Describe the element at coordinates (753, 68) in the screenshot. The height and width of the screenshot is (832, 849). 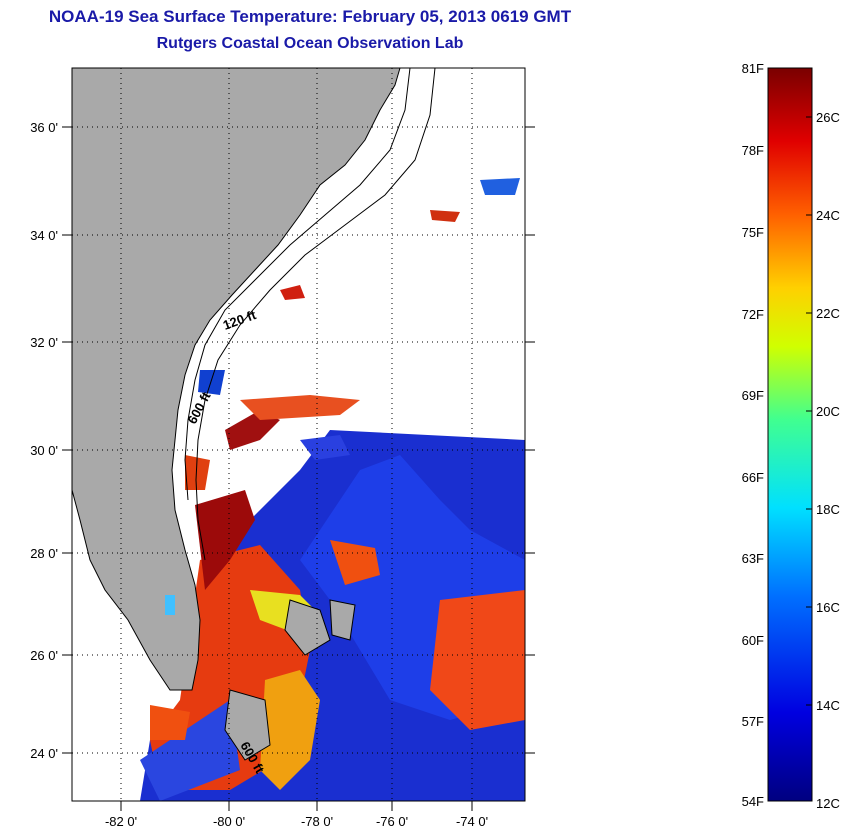
I see `colorbar-f-label: 81F` at that location.